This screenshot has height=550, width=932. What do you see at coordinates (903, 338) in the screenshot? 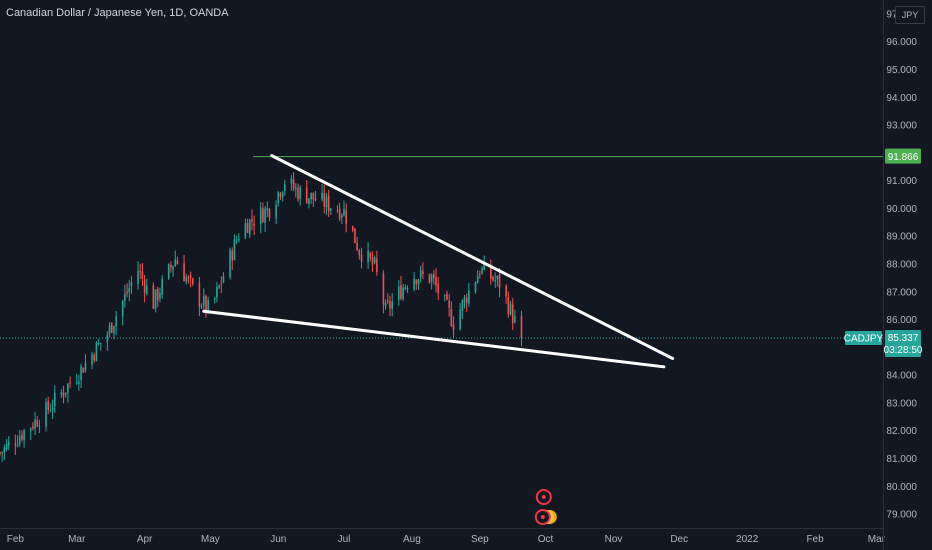
I see `last-price-label: 85.337` at bounding box center [903, 338].